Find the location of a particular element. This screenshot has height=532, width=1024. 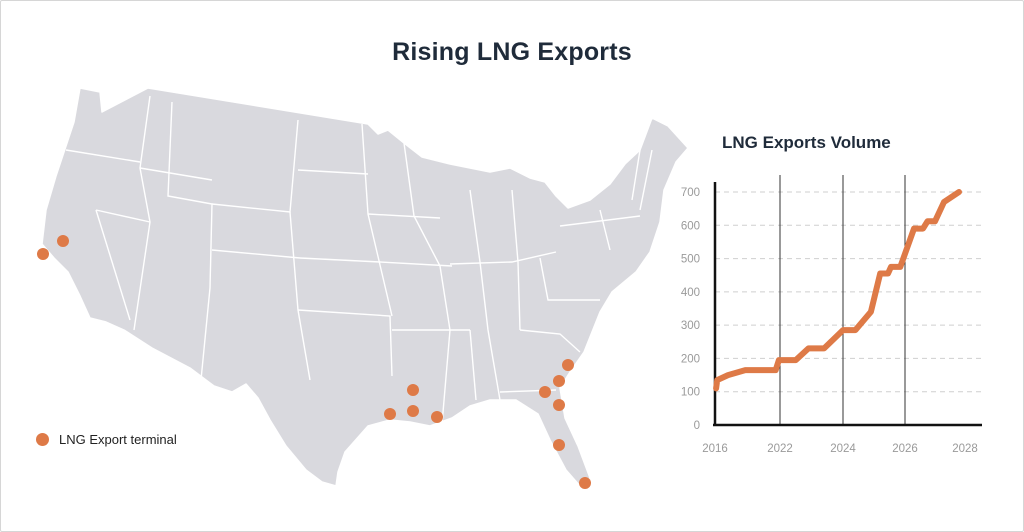

x-tick-label: 2024 is located at coordinates (843, 449).